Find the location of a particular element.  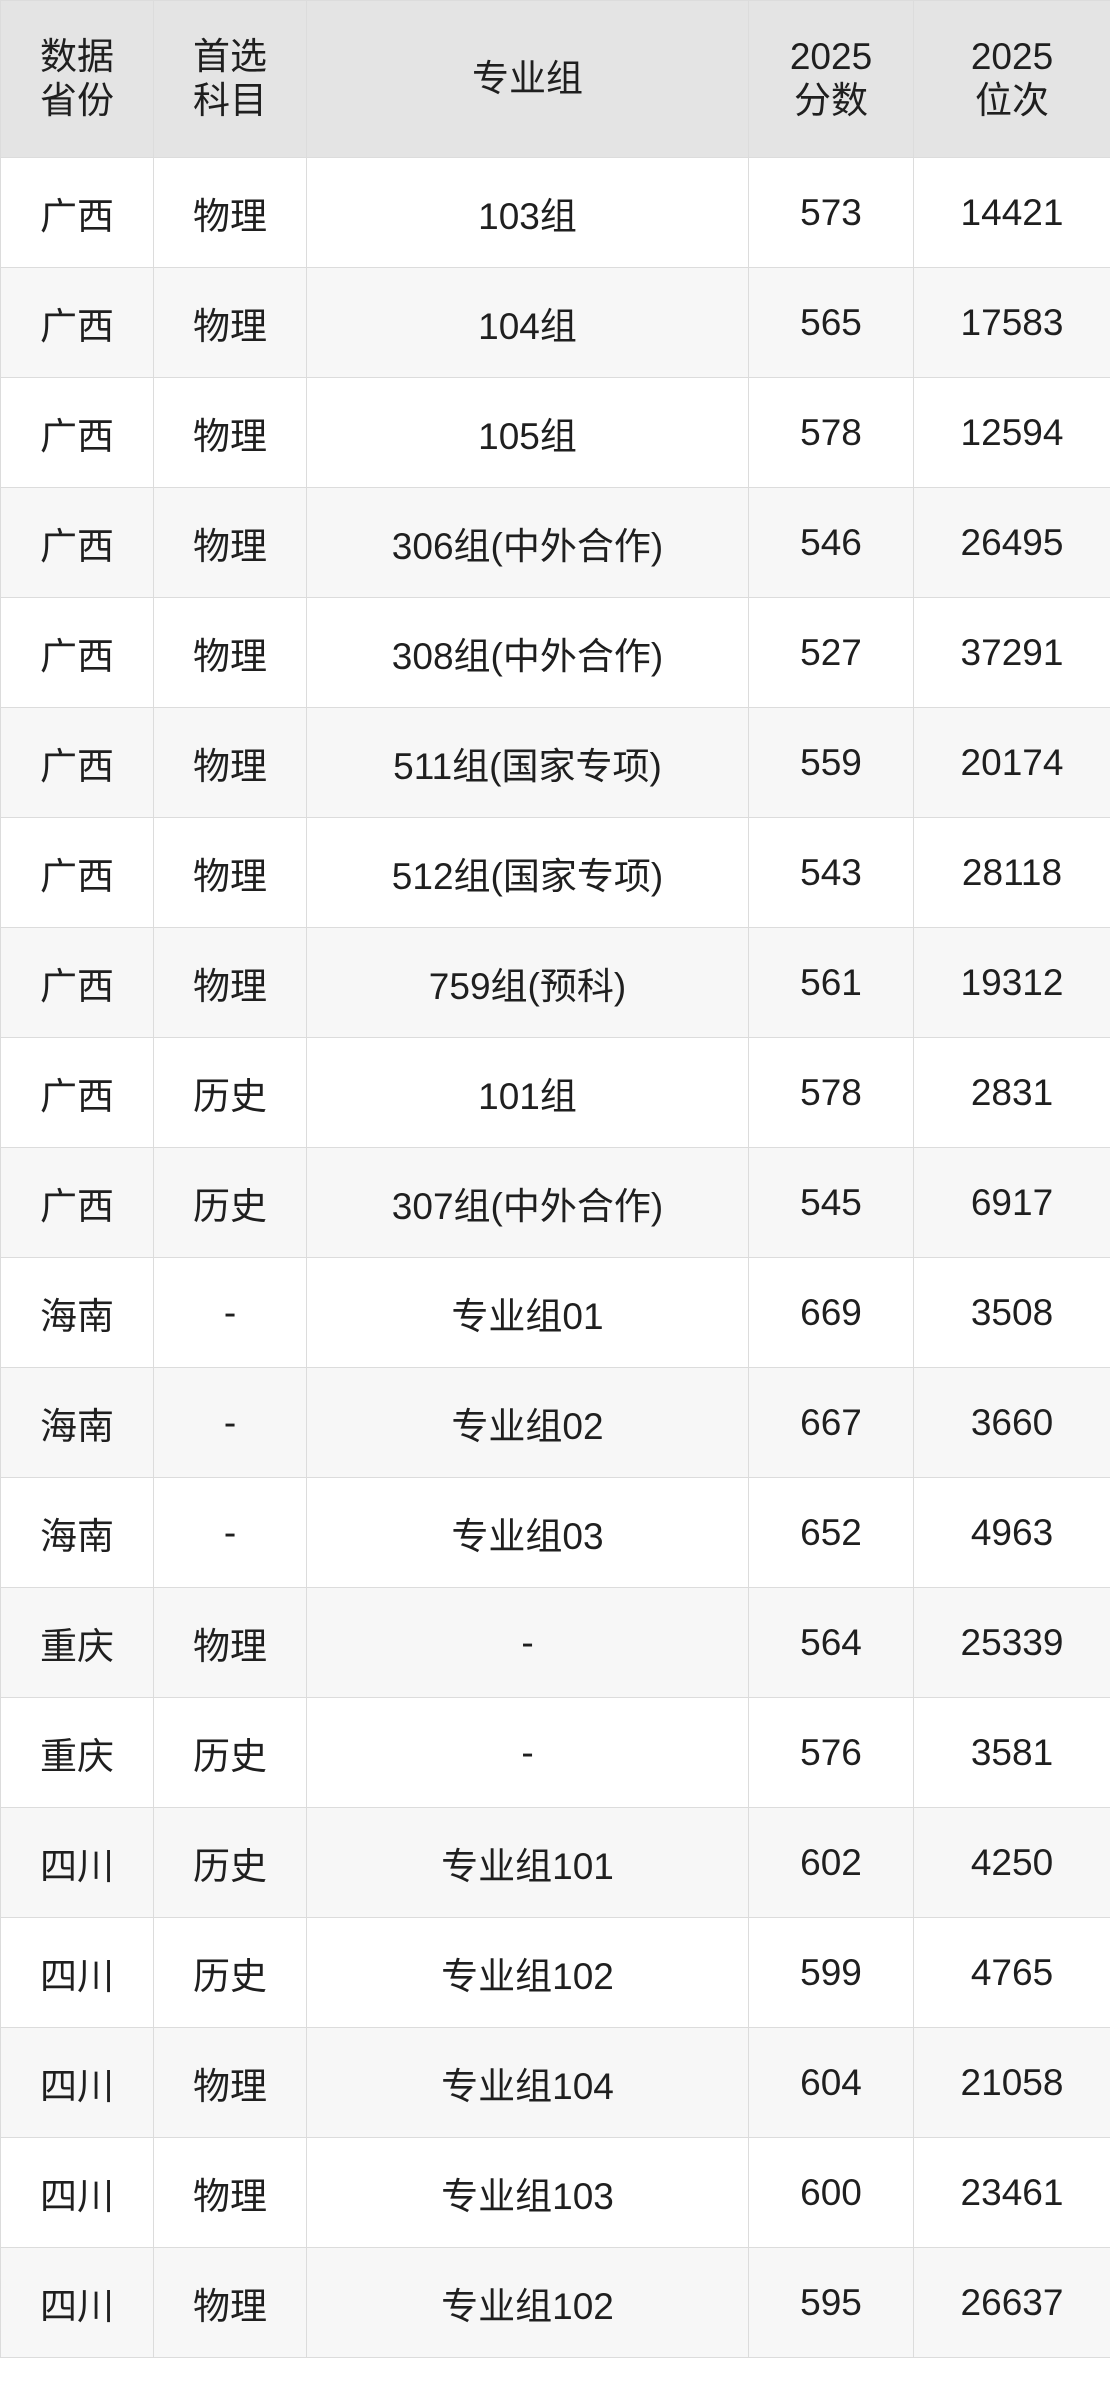

cell-score: 667 is located at coordinates (831, 1422).